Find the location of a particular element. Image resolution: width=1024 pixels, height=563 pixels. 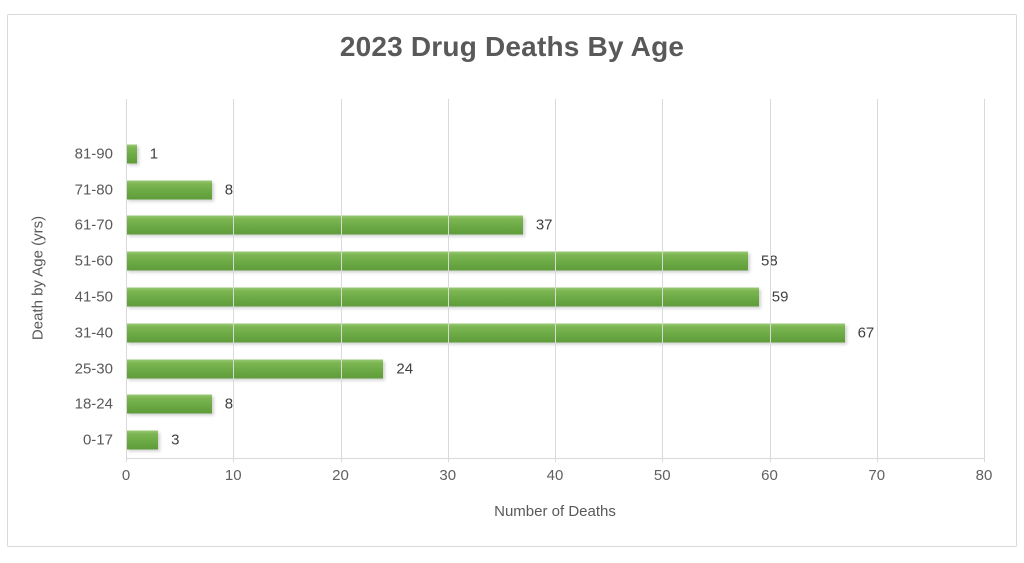

category-label: 18-24 is located at coordinates (93, 404).